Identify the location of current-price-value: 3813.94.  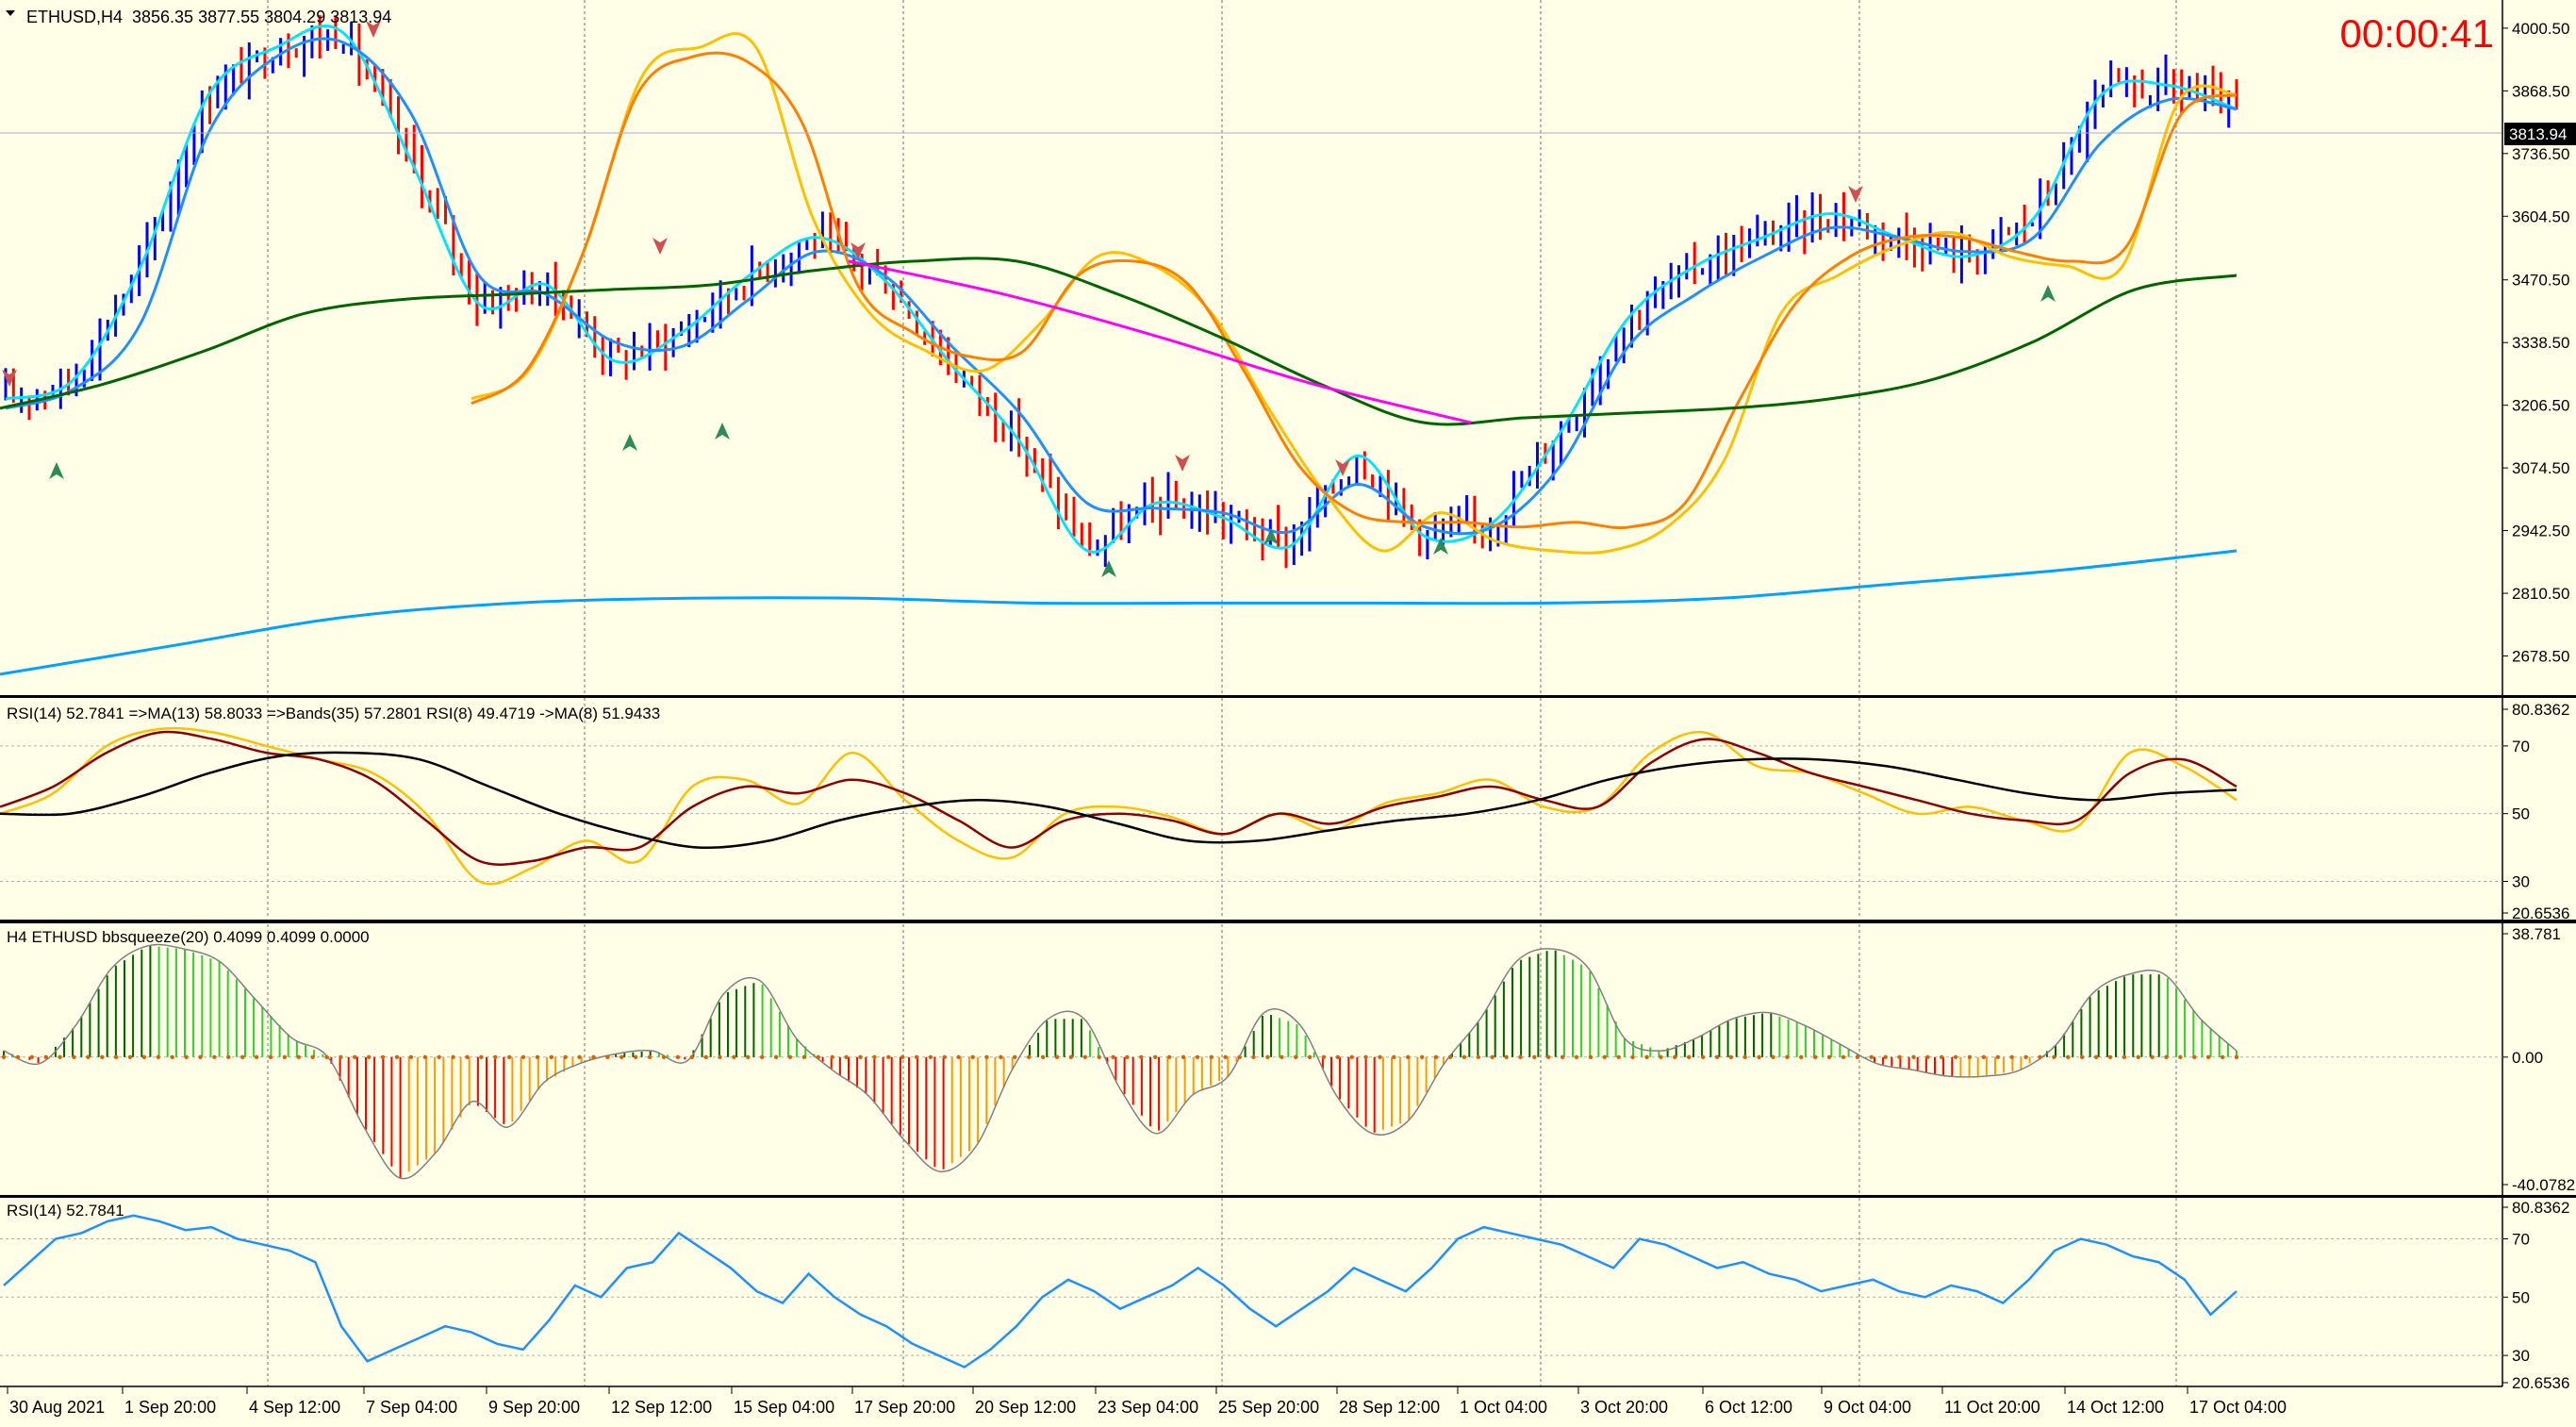
(2538, 134).